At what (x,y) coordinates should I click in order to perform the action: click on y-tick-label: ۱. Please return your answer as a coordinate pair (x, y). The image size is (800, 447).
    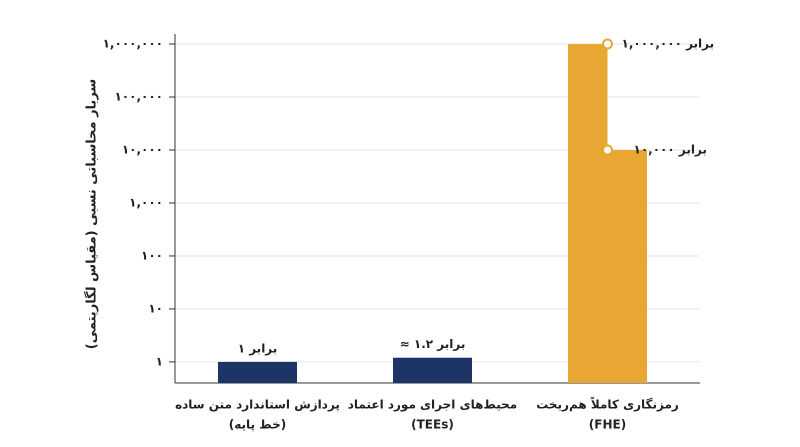
    Looking at the image, I should click on (159, 361).